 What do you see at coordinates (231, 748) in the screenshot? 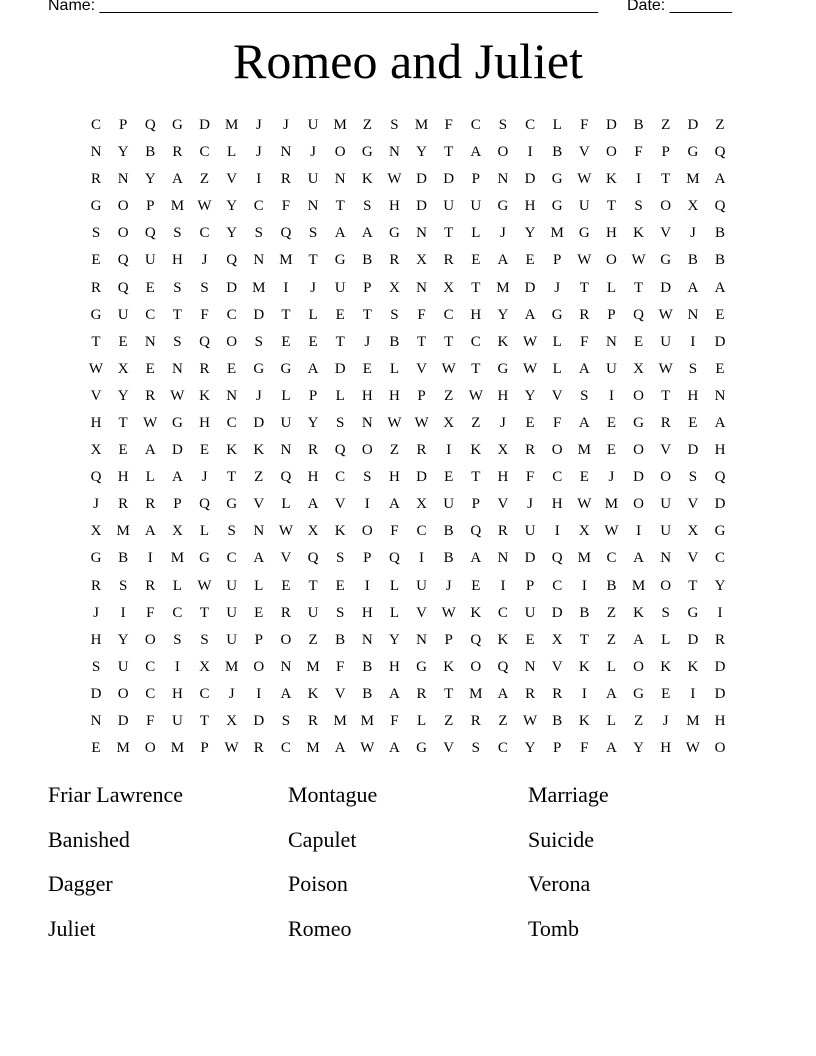
I see `grid-letter: W` at bounding box center [231, 748].